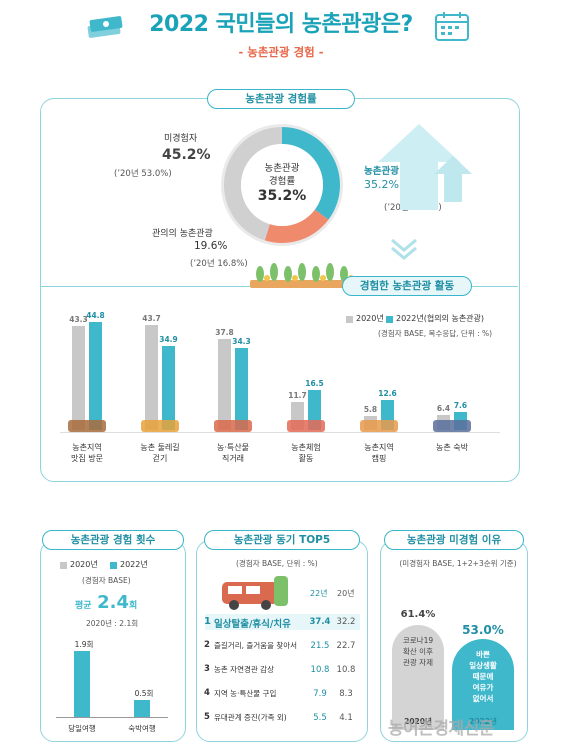  What do you see at coordinates (483, 655) in the screenshot?
I see `reasons-text: 바쁜` at bounding box center [483, 655].